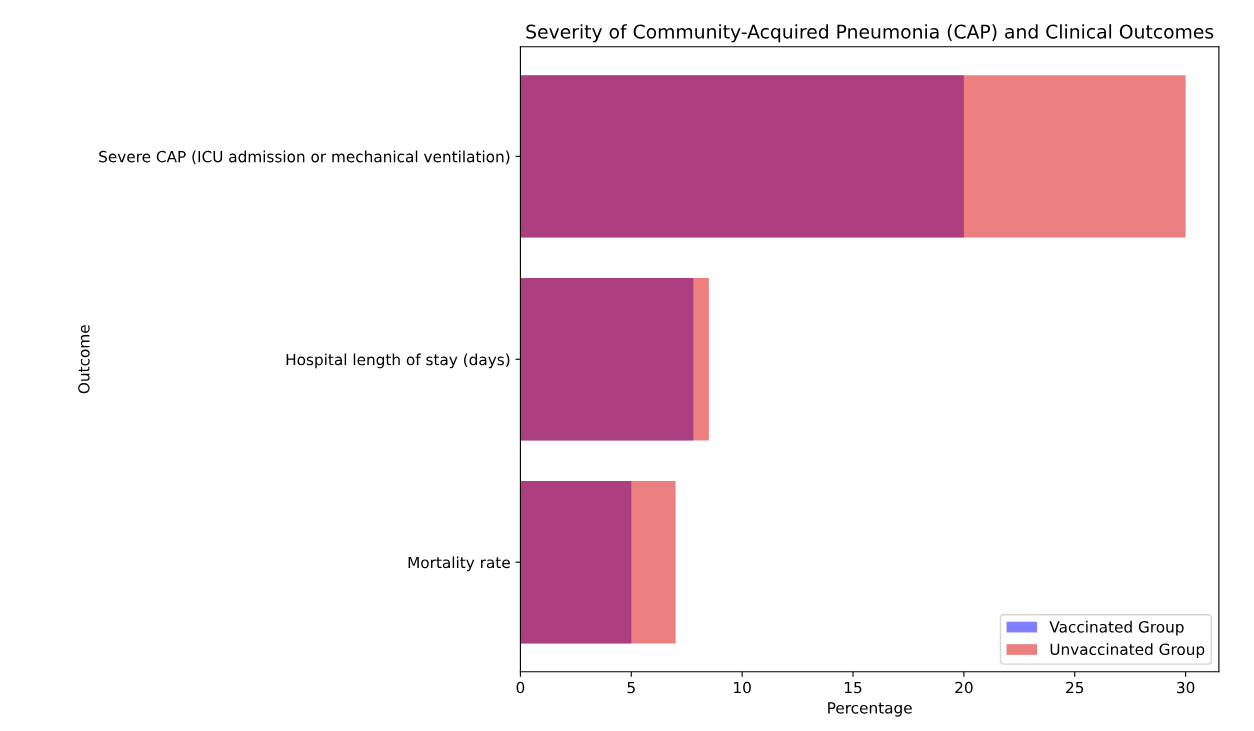 This screenshot has height=731, width=1254. What do you see at coordinates (398, 361) in the screenshot?
I see `y-tick-label: Hospital length of stay (days)` at bounding box center [398, 361].